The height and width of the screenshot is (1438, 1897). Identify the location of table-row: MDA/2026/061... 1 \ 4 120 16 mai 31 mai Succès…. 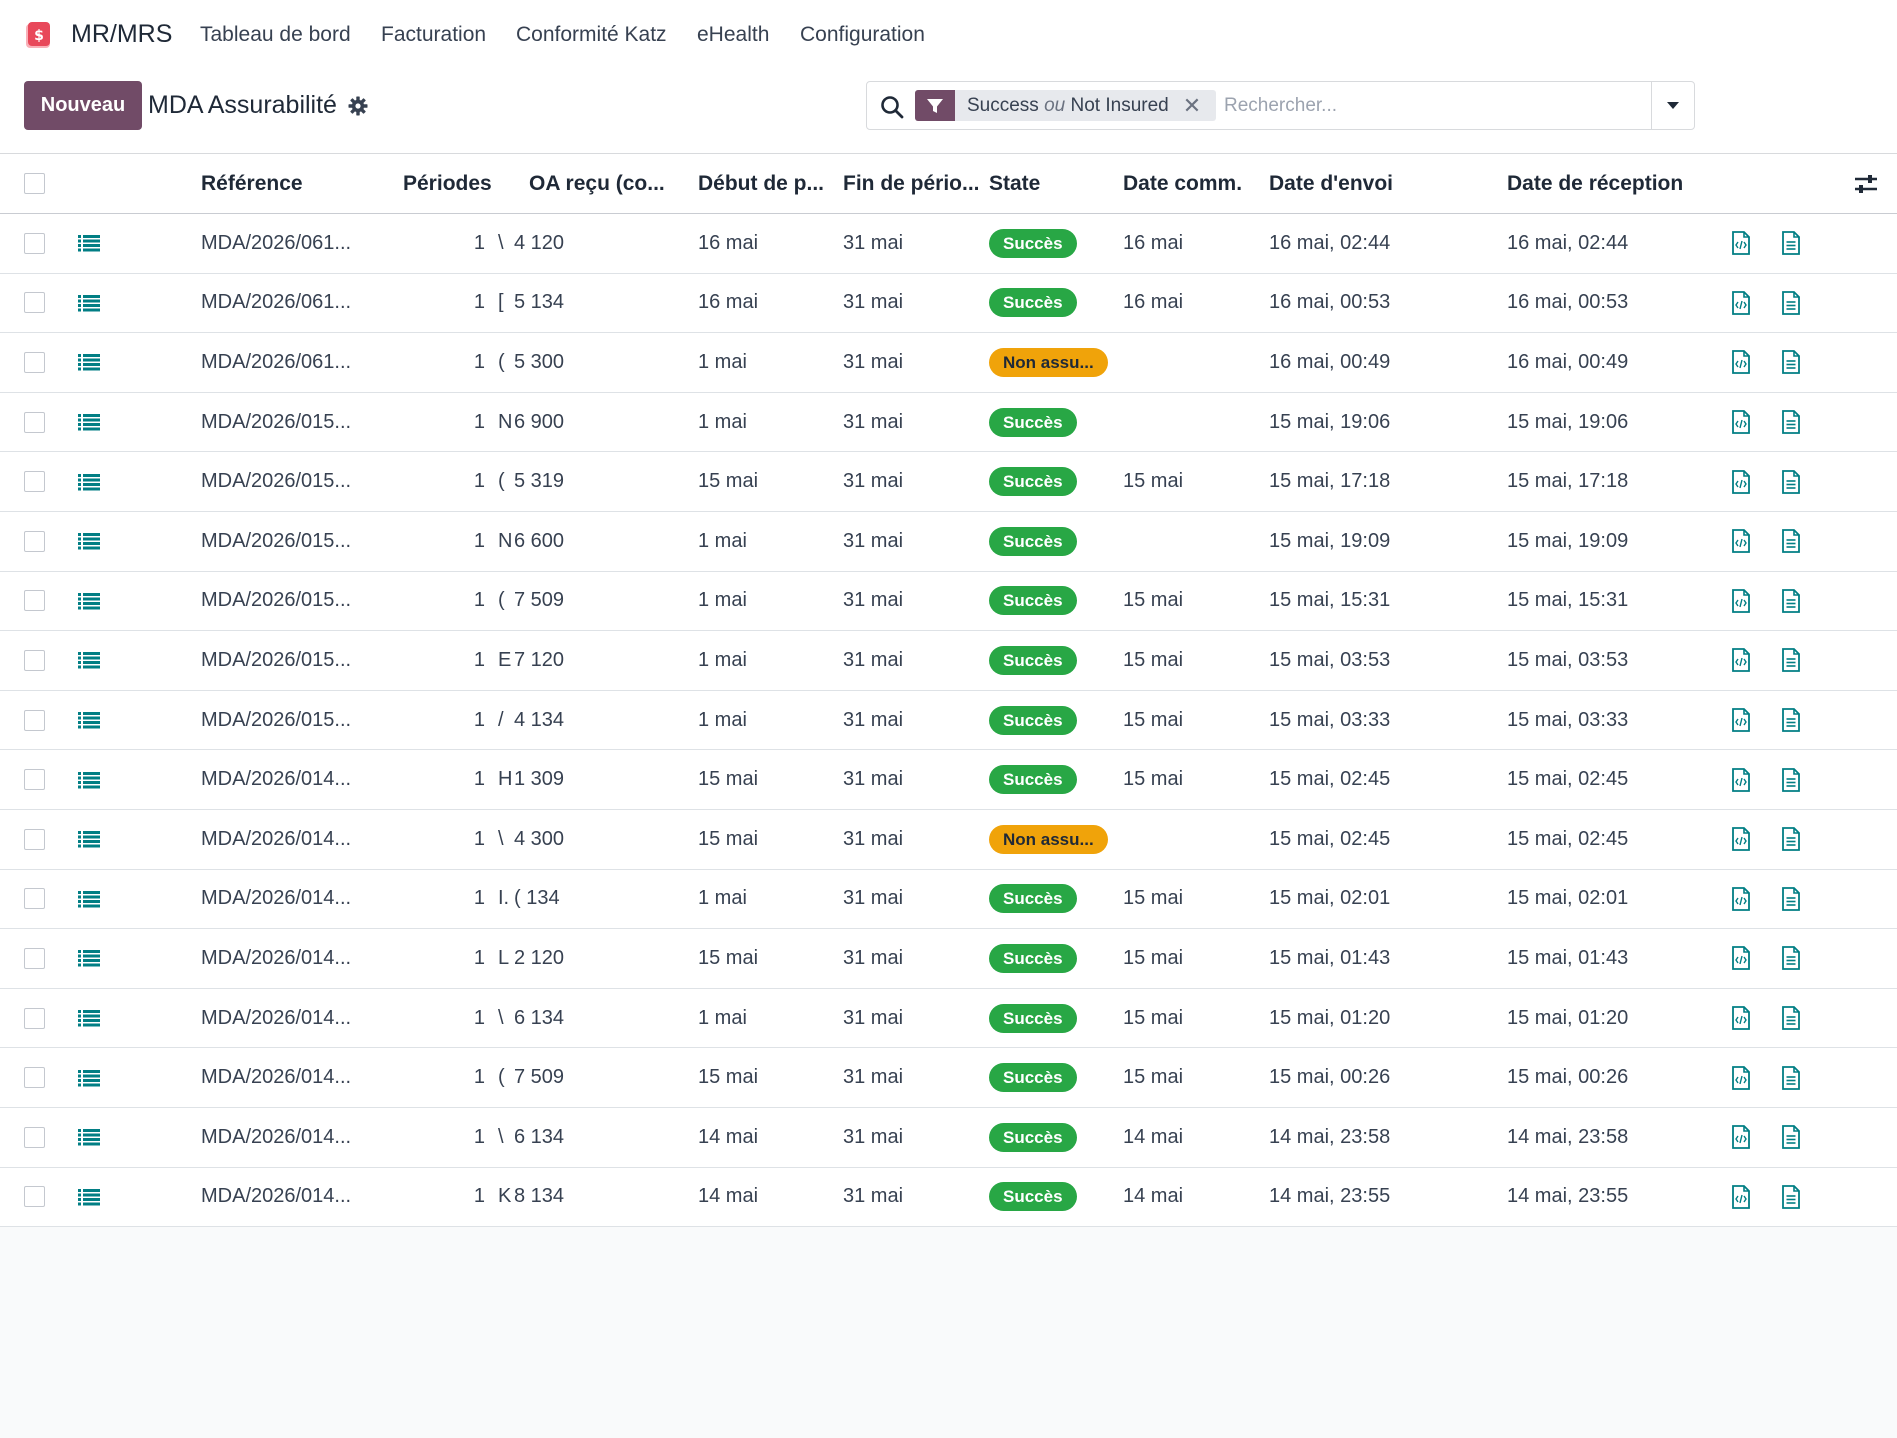
(948, 244).